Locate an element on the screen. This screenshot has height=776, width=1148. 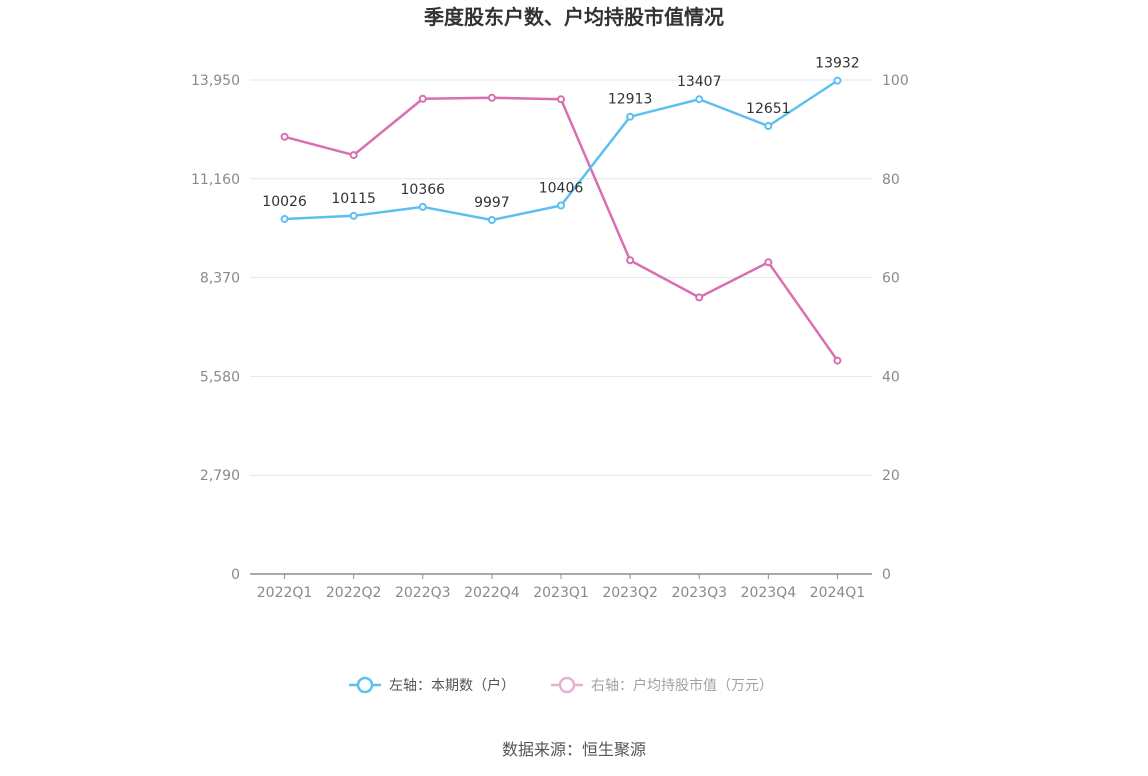
left-axis-tick: 8,370 is located at coordinates (220, 279).